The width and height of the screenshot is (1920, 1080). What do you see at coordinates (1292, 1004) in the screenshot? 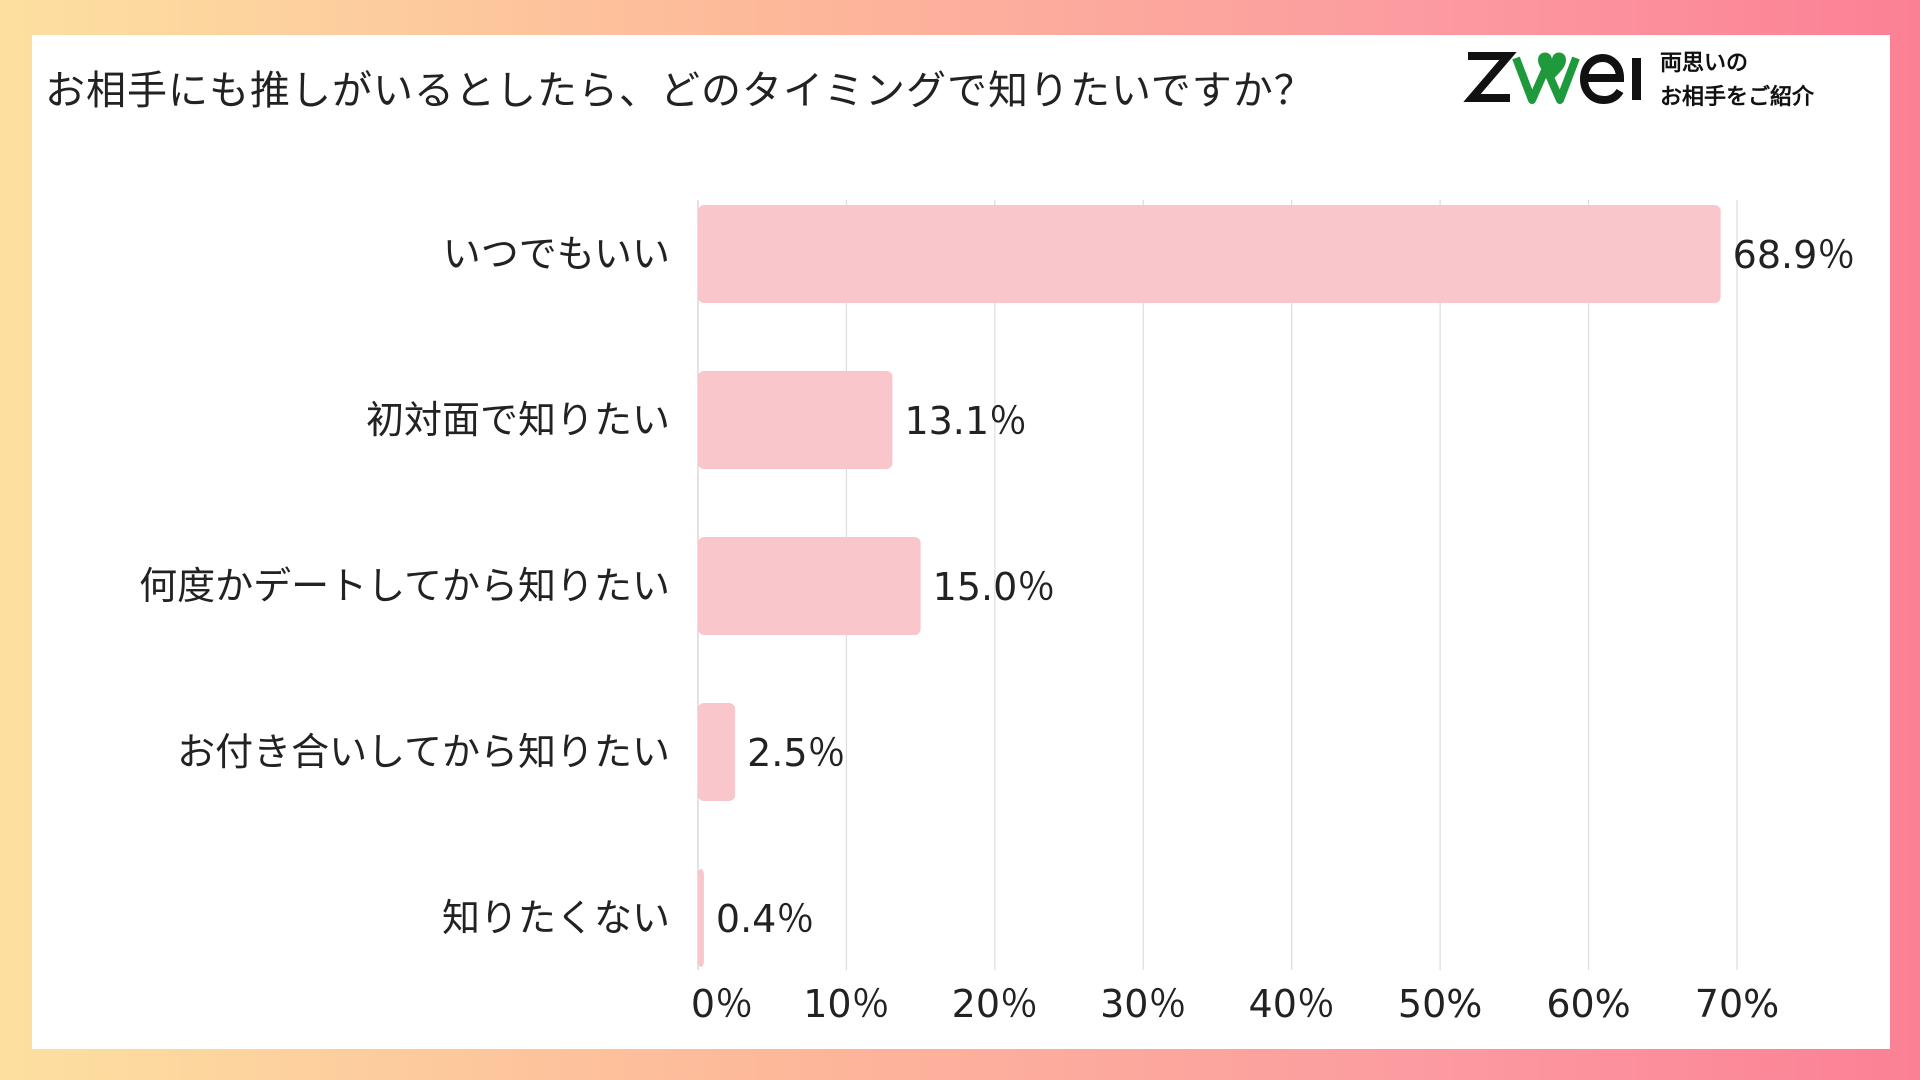
I see `x-tick-label-40: 40％` at bounding box center [1292, 1004].